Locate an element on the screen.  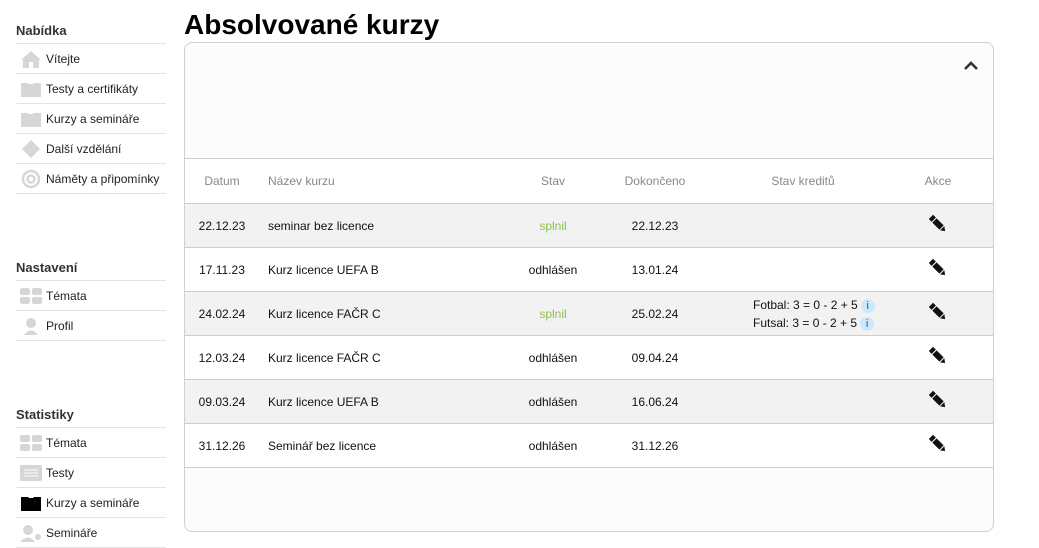
cell-dokonceno: 22.12.23 is located at coordinates (655, 225).